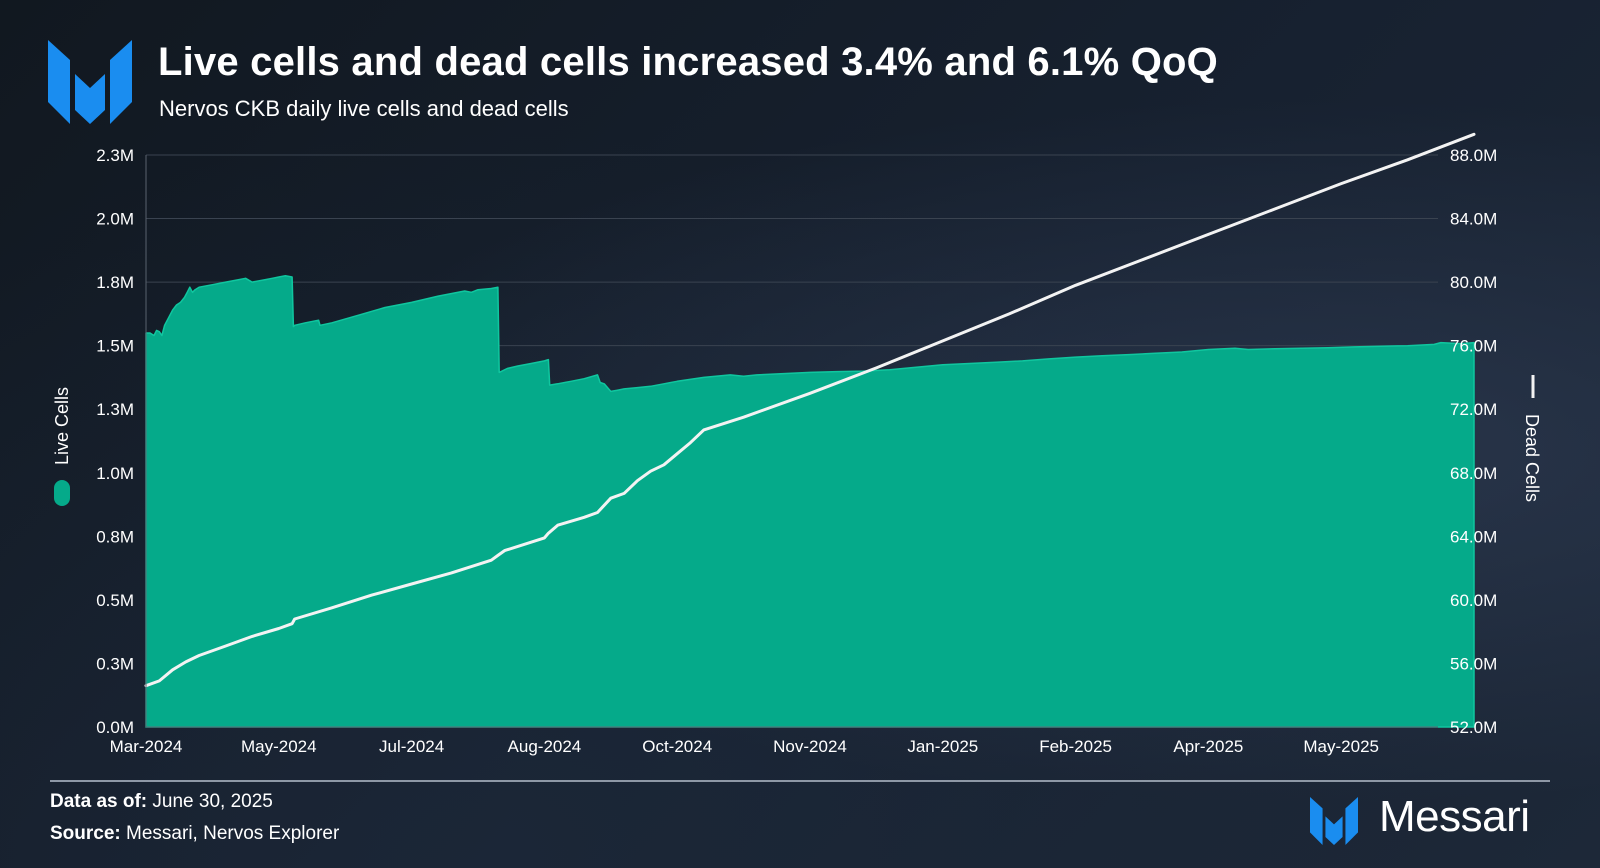 This screenshot has height=868, width=1600. I want to click on x-tick-label: Jul-2024, so click(411, 746).